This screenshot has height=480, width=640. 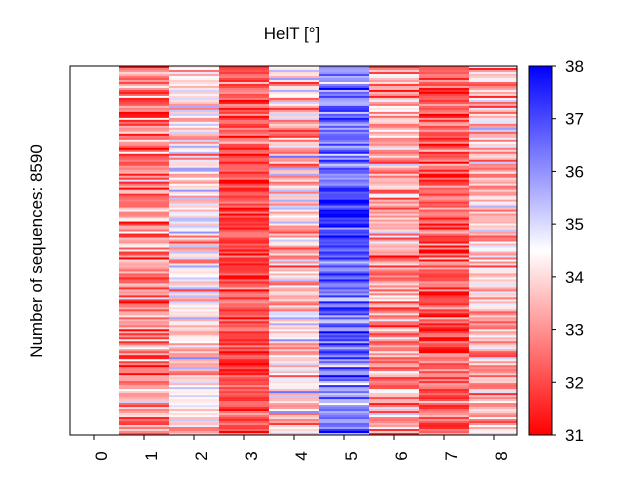 I want to click on colorbar, so click(x=540, y=250).